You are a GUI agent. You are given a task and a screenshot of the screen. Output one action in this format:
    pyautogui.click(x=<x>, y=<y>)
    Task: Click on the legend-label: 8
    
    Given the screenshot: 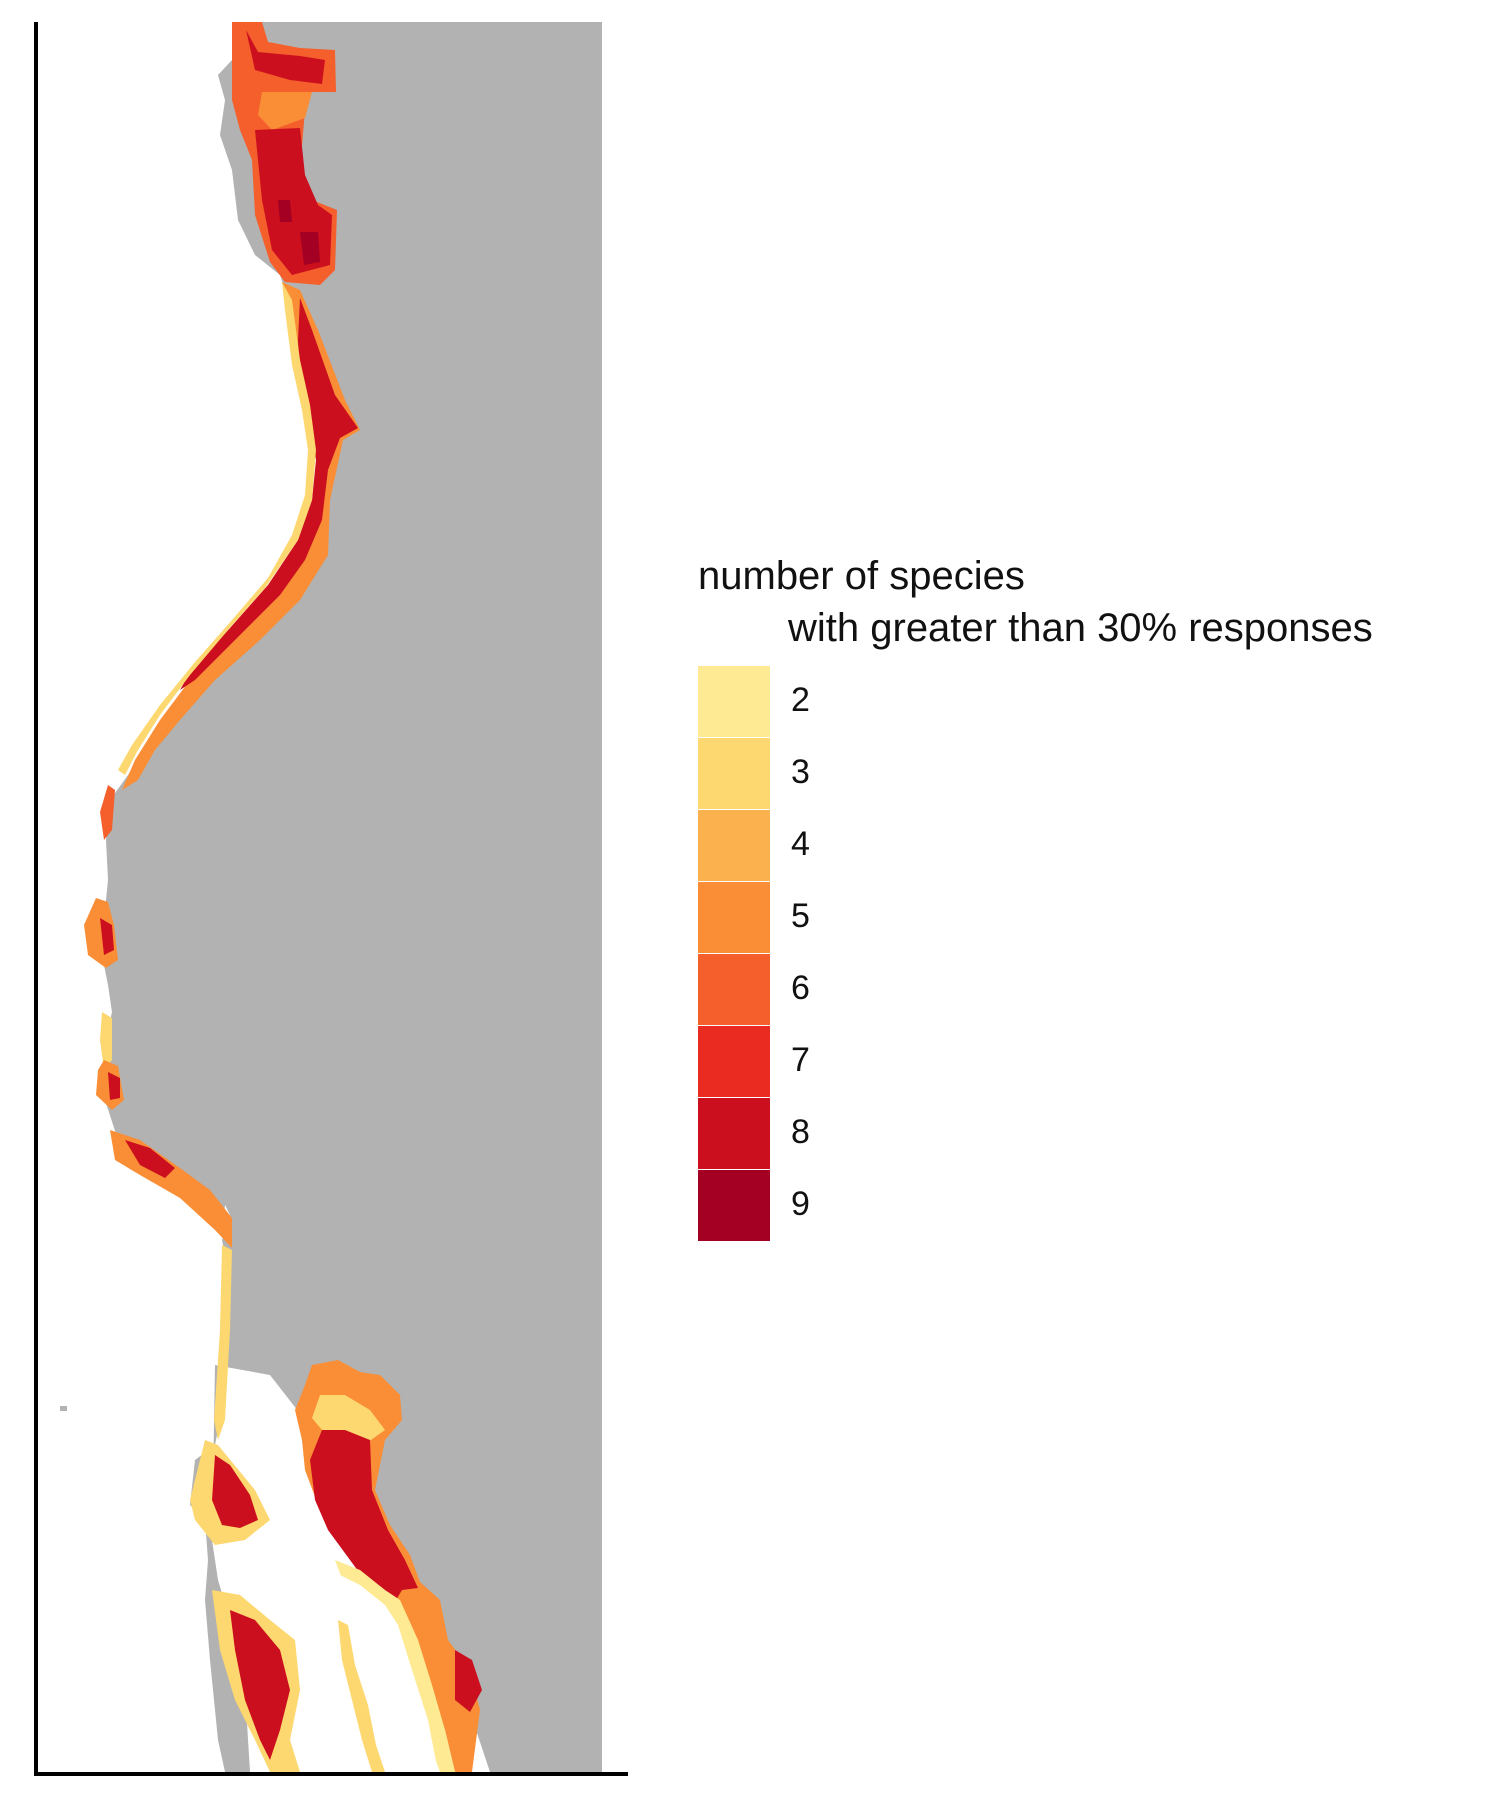 What is the action you would take?
    pyautogui.click(x=800, y=1132)
    